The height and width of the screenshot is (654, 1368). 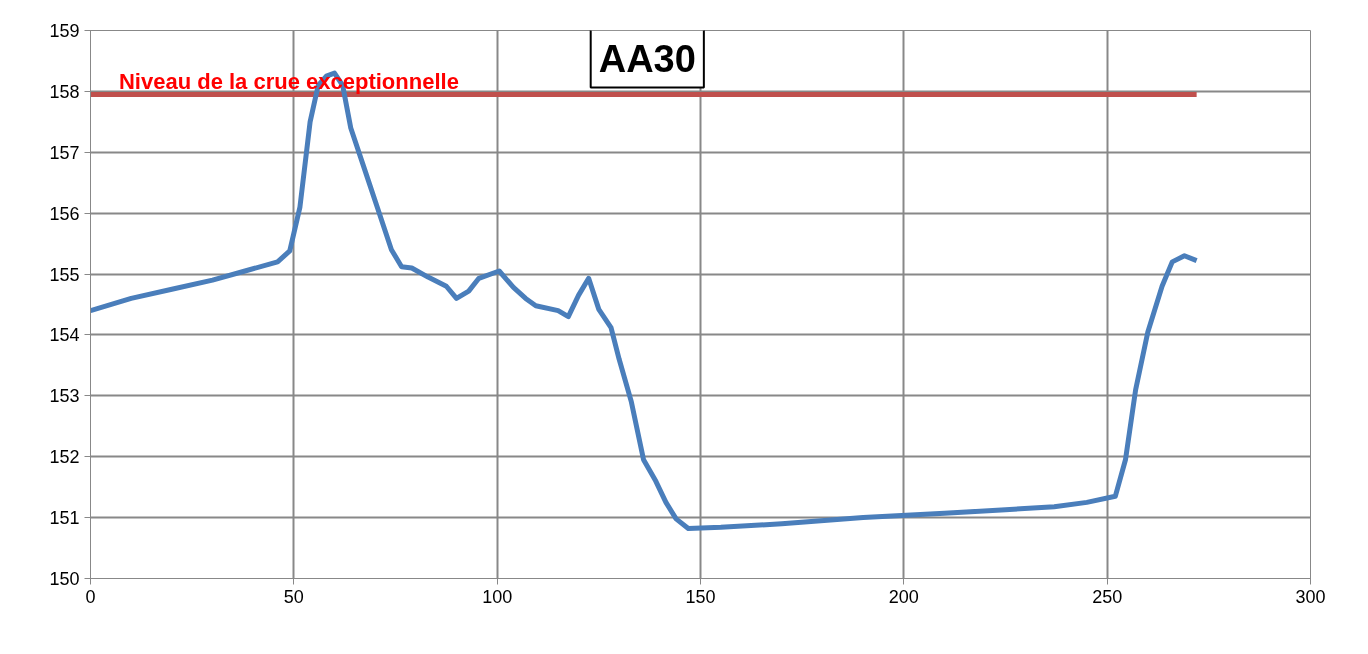 I want to click on y-tick-label: 156, so click(x=64, y=213).